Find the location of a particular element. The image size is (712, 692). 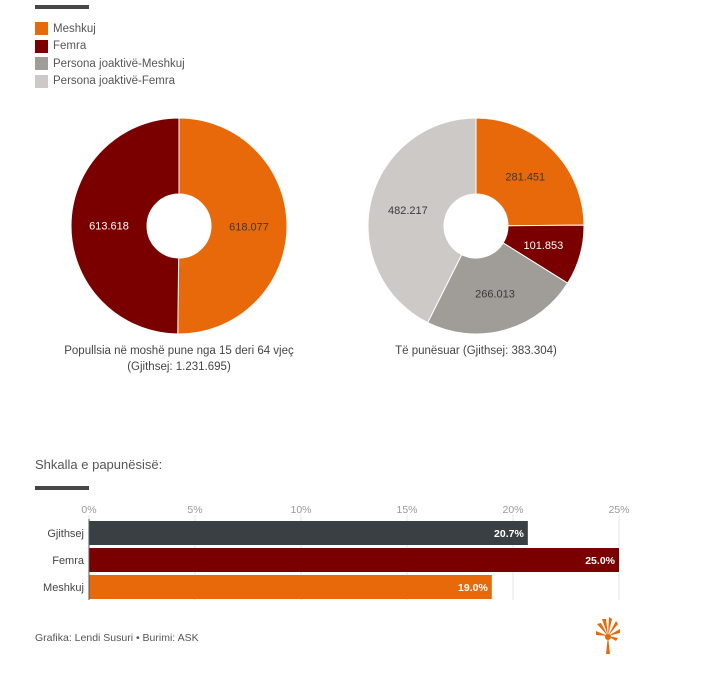

x-tick-label: 25% is located at coordinates (618, 510).